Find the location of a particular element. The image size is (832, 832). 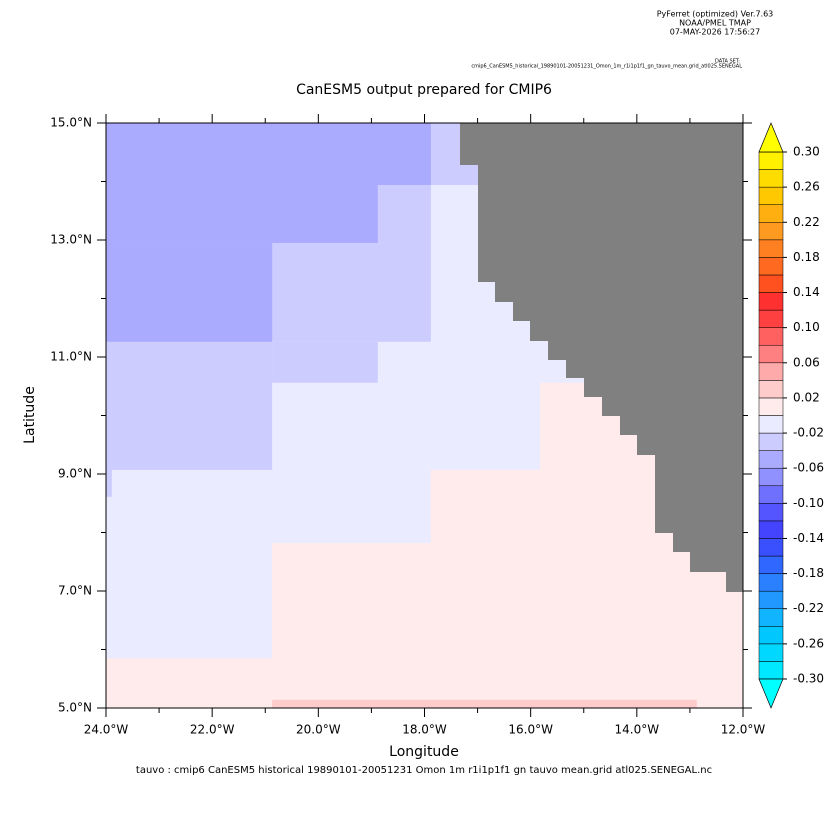

colorbar-tick-label: 0.30 is located at coordinates (806, 152).